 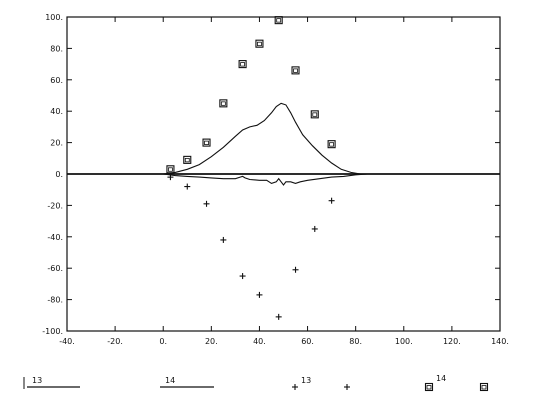 I want to click on y-tick-label: 40., so click(x=56, y=111).